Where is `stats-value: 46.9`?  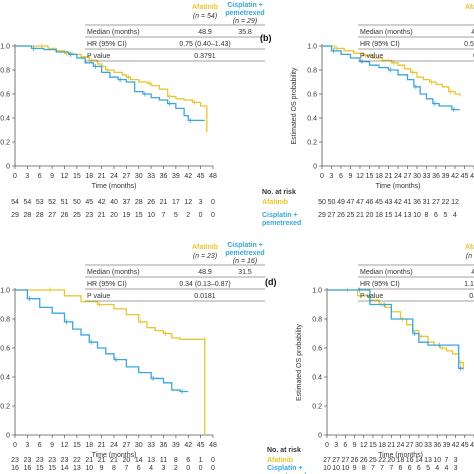 stats-value: 46.9 is located at coordinates (472, 32).